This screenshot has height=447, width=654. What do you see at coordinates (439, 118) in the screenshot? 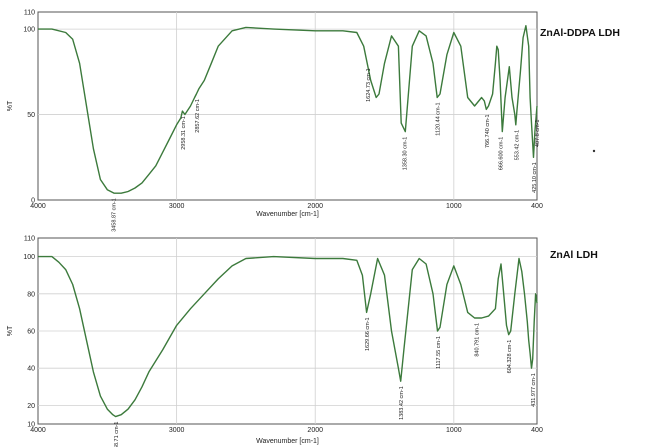
I see `peak-label: 1120.44 cm-1` at bounding box center [439, 118].